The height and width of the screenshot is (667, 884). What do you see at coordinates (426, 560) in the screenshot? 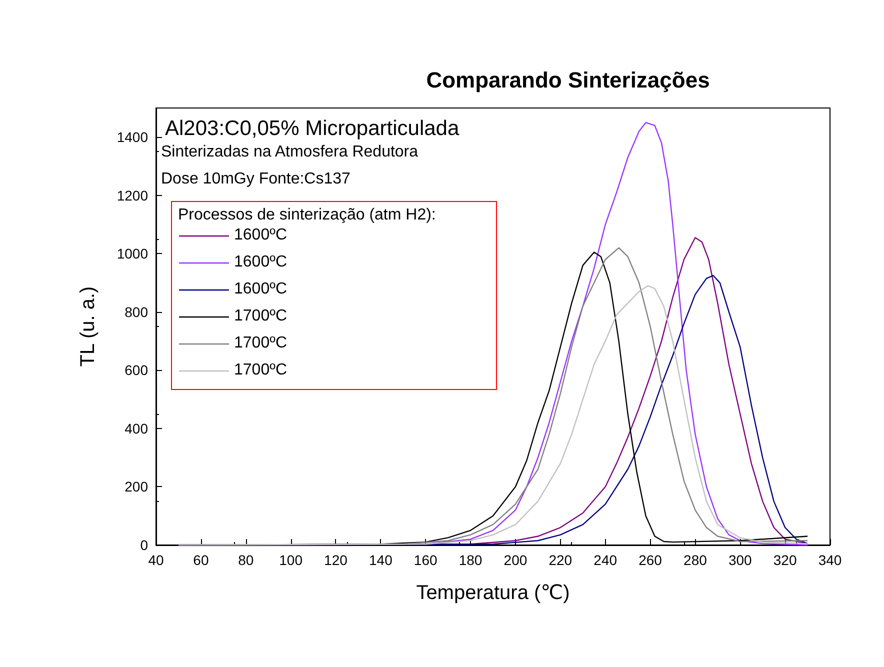
I see `x-tick-label: 160` at bounding box center [426, 560].